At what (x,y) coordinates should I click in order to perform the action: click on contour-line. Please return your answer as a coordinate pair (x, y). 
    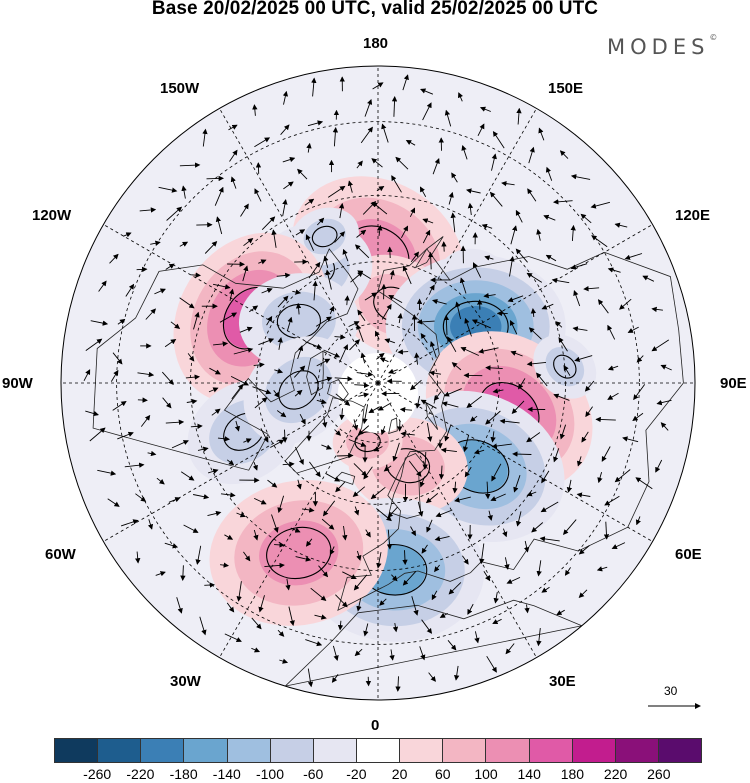
    Looking at the image, I should click on (298, 390).